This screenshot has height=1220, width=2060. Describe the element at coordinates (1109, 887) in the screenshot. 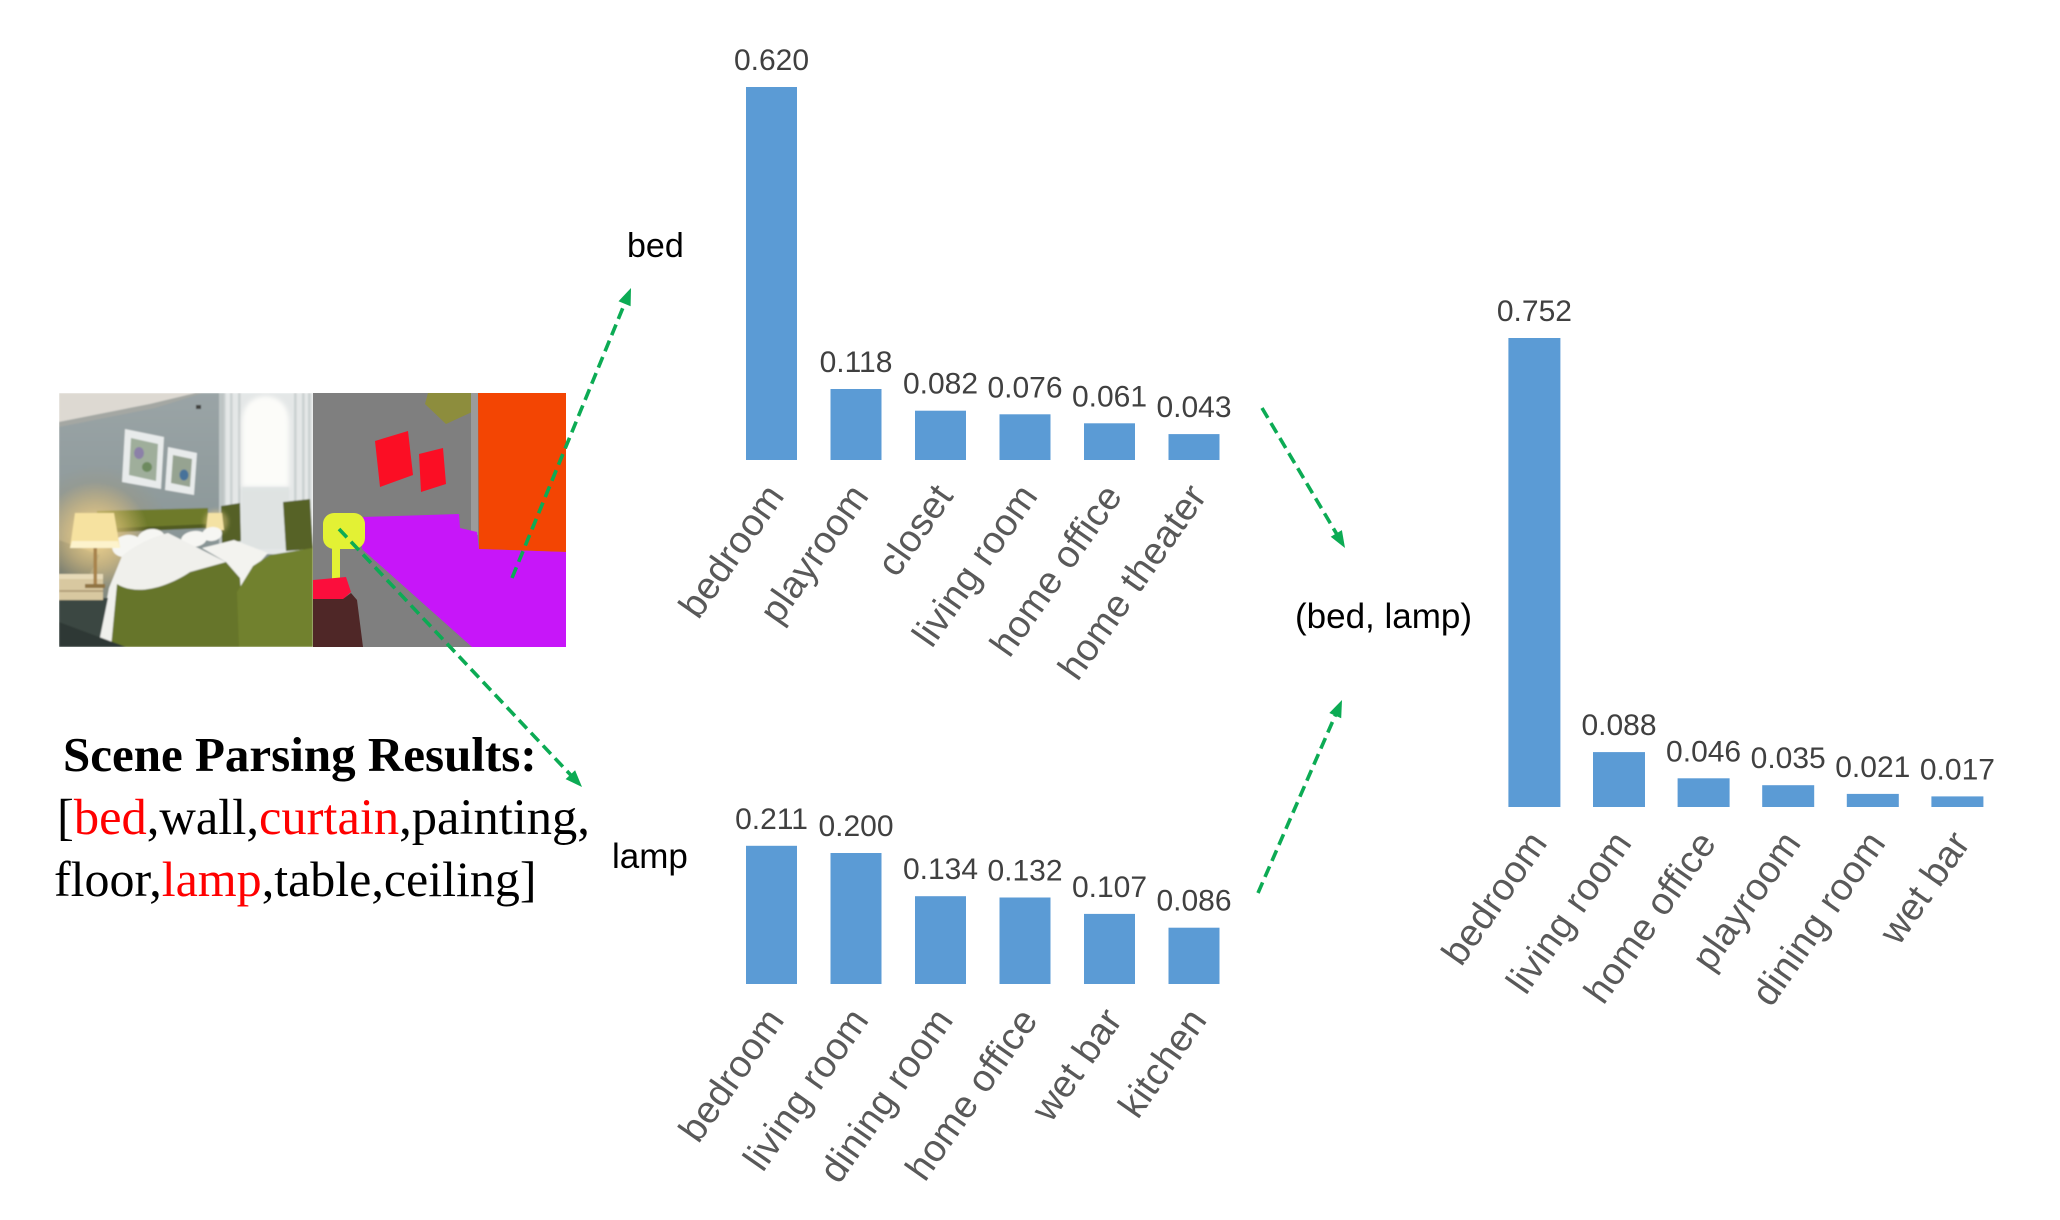

I see `svg-text: 0.107` at that location.